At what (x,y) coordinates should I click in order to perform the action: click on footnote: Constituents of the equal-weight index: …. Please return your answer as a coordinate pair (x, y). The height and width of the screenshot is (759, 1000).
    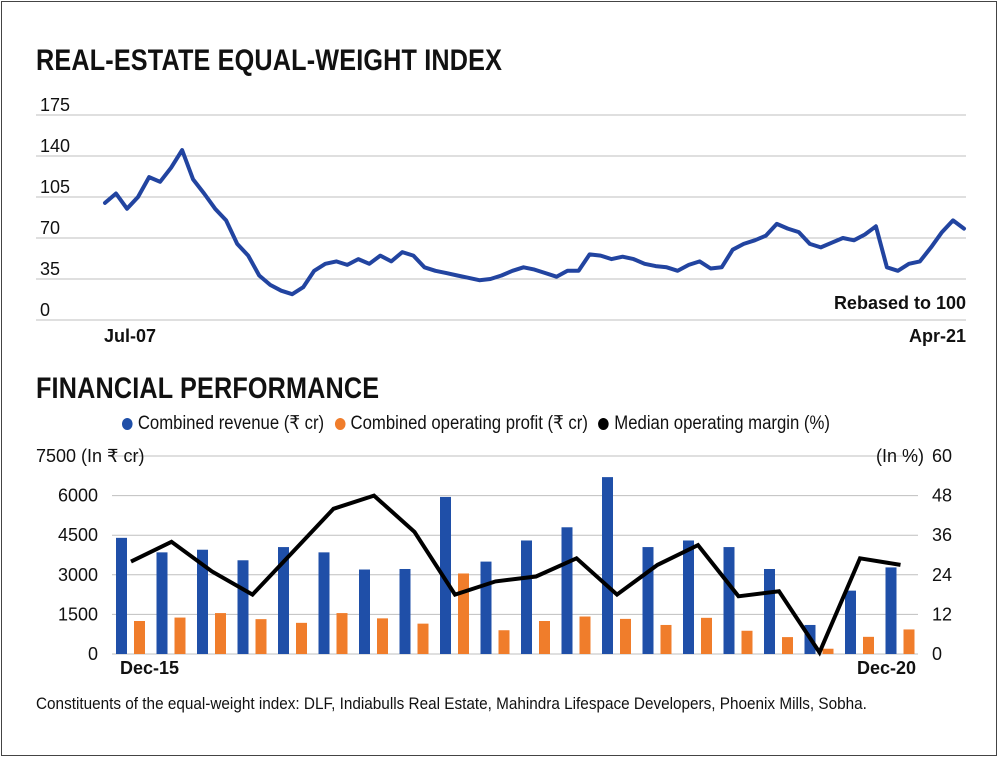
    Looking at the image, I should click on (451, 703).